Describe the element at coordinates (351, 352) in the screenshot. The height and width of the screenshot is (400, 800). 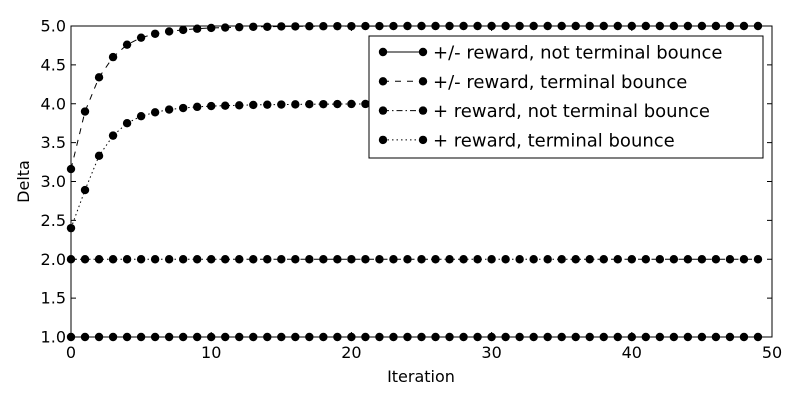
I see `x-tick-label: 20` at that location.